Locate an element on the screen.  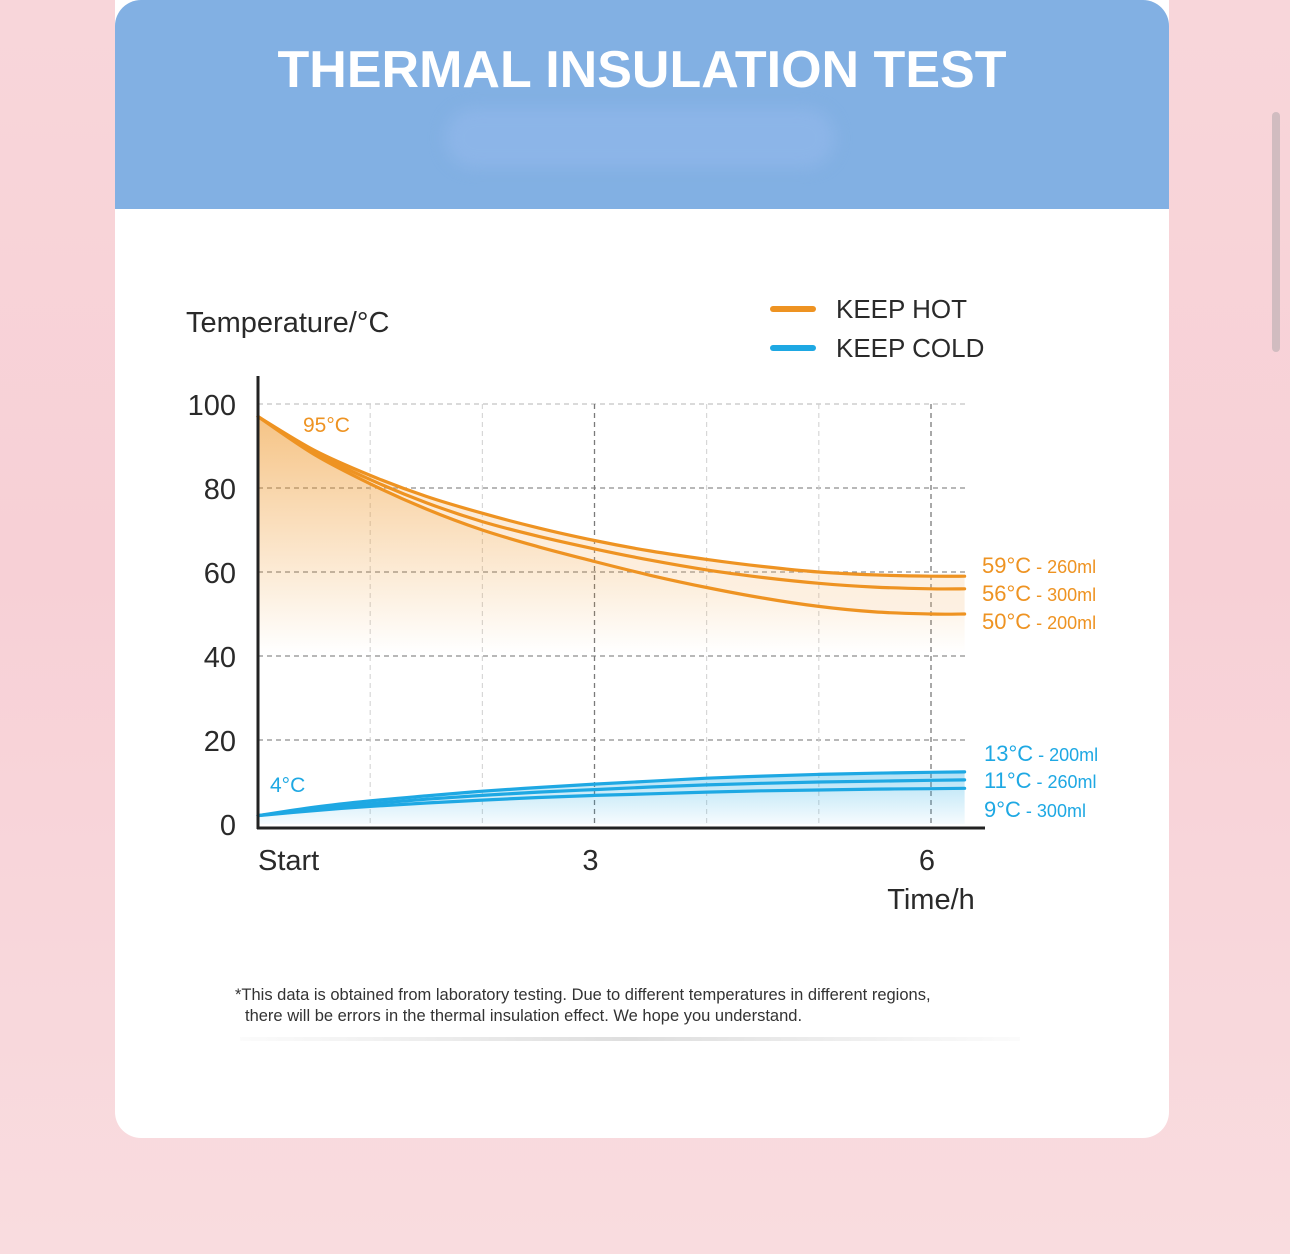
cold-area-fill is located at coordinates (611, 797).